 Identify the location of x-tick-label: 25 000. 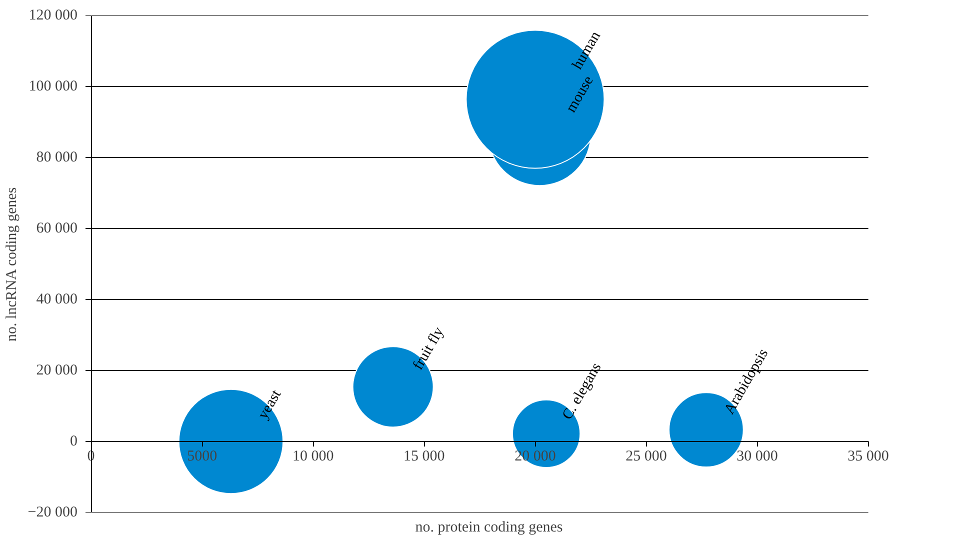
(646, 456).